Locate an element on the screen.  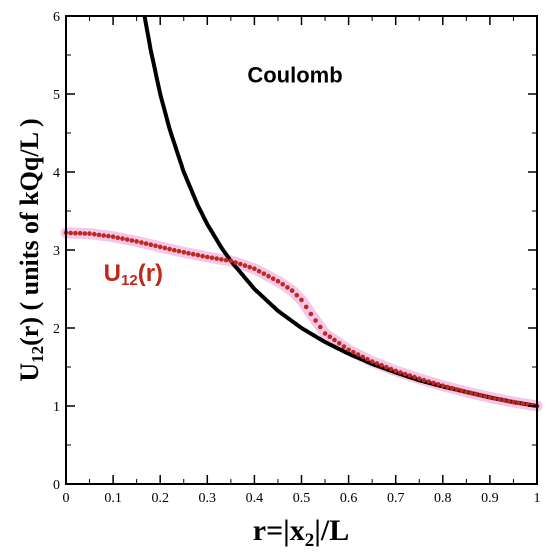
y-tick-label: 4 is located at coordinates (56, 173).